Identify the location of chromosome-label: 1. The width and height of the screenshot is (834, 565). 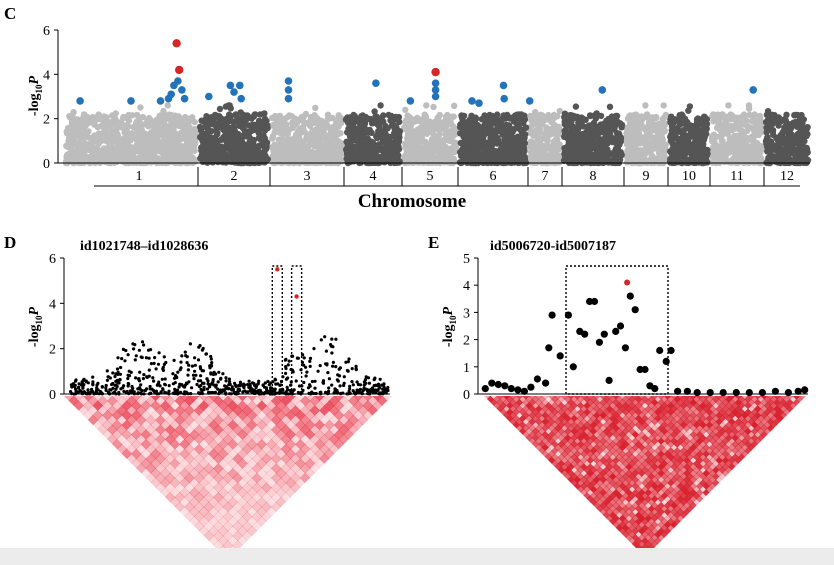
(139, 176).